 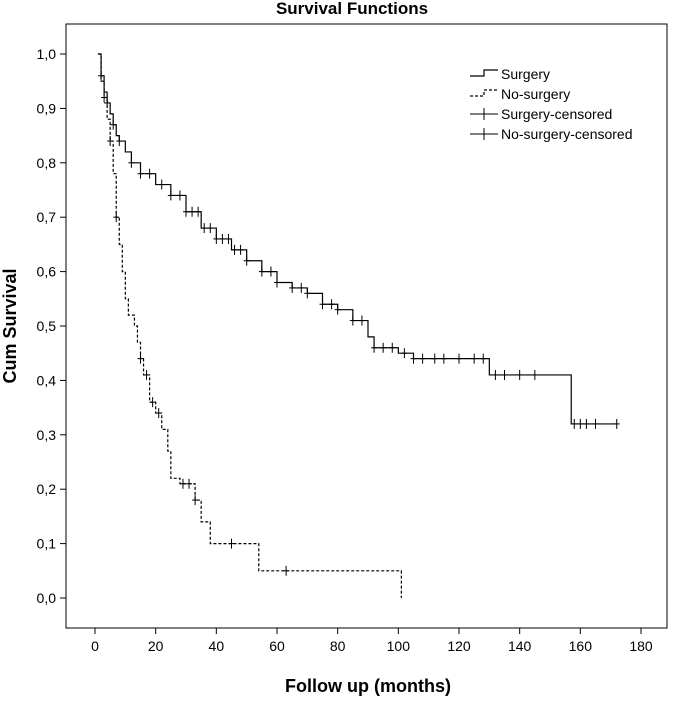 What do you see at coordinates (47, 544) in the screenshot?
I see `y-tick-label: 0,1` at bounding box center [47, 544].